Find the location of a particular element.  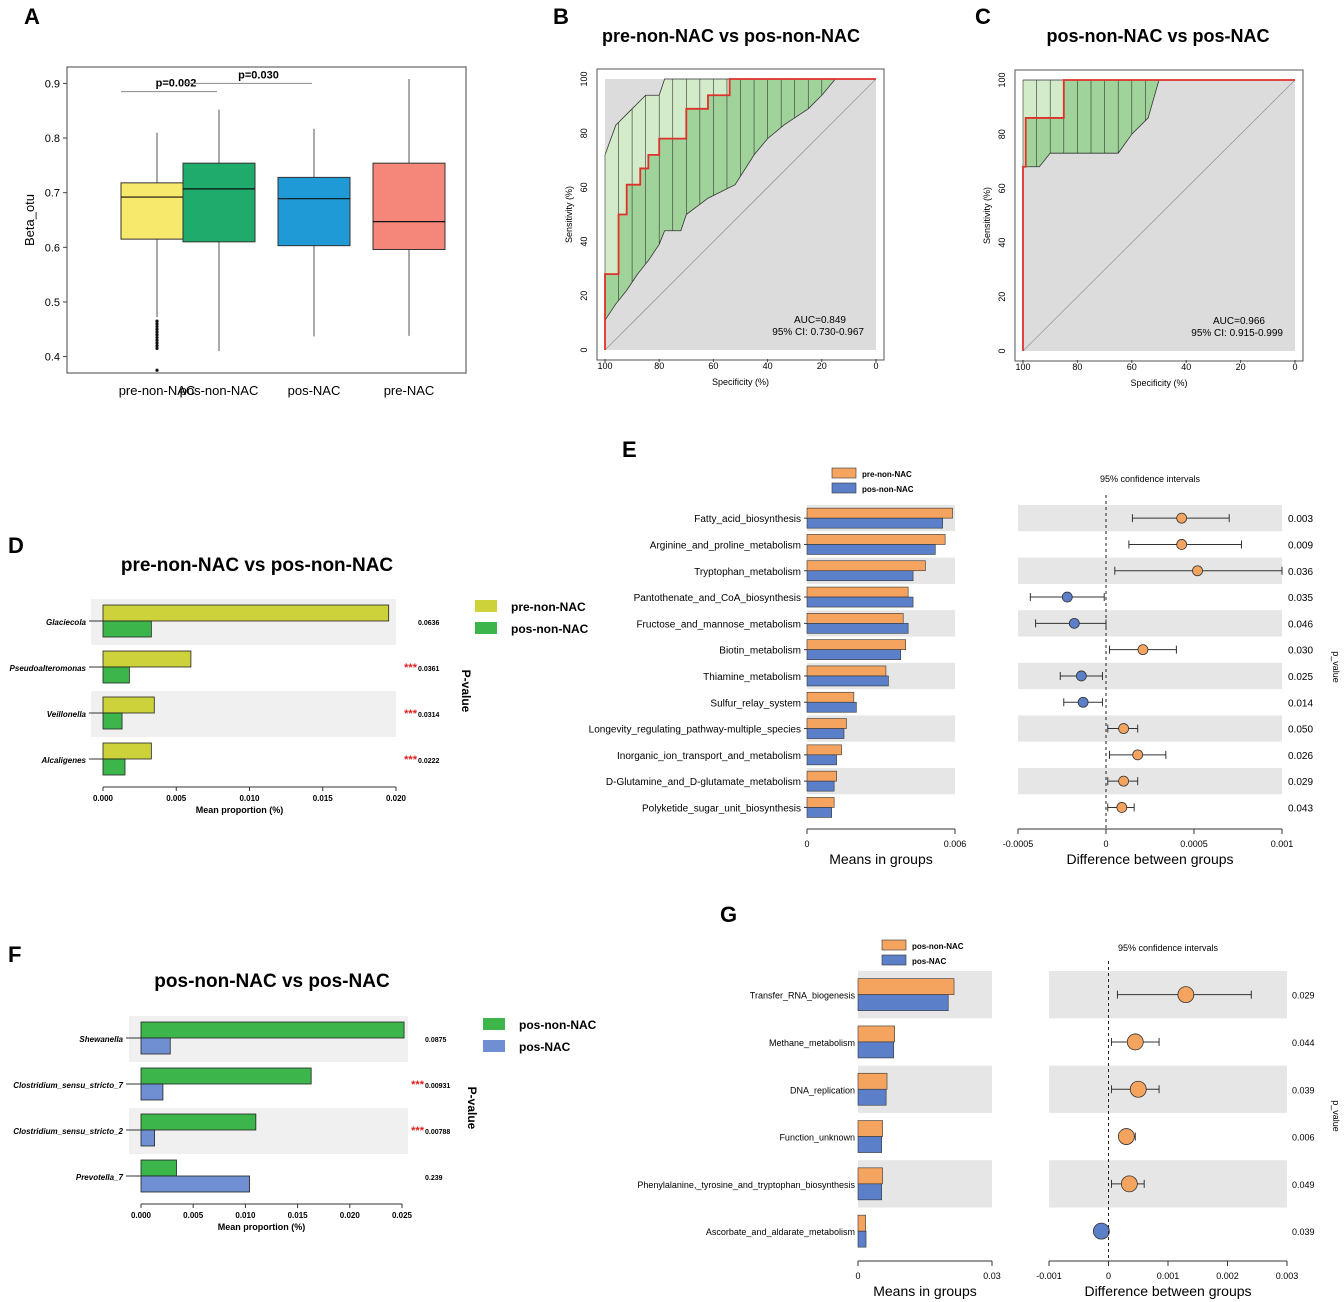

pathway-label: D-Glutamine_and_D-glutamate_metabolism is located at coordinates (703, 782).